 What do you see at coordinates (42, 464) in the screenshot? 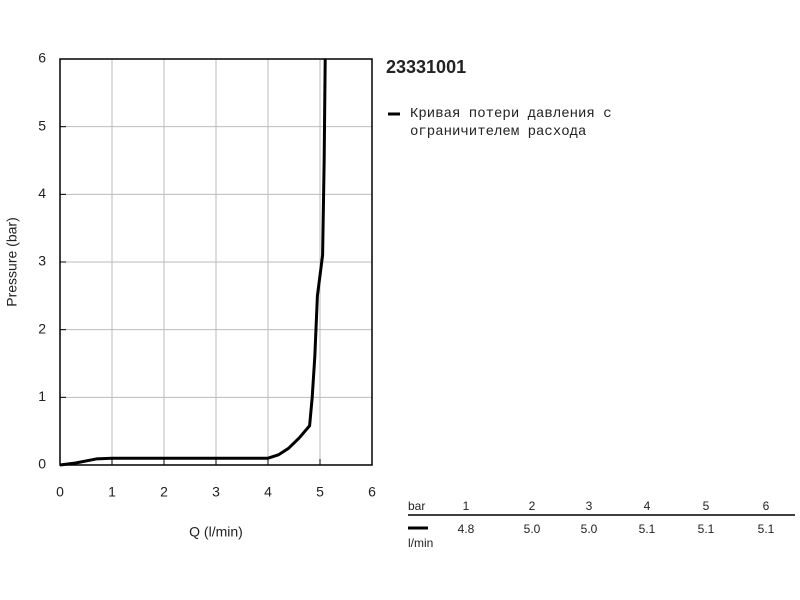
I see `y-tick-label: 0` at bounding box center [42, 464].